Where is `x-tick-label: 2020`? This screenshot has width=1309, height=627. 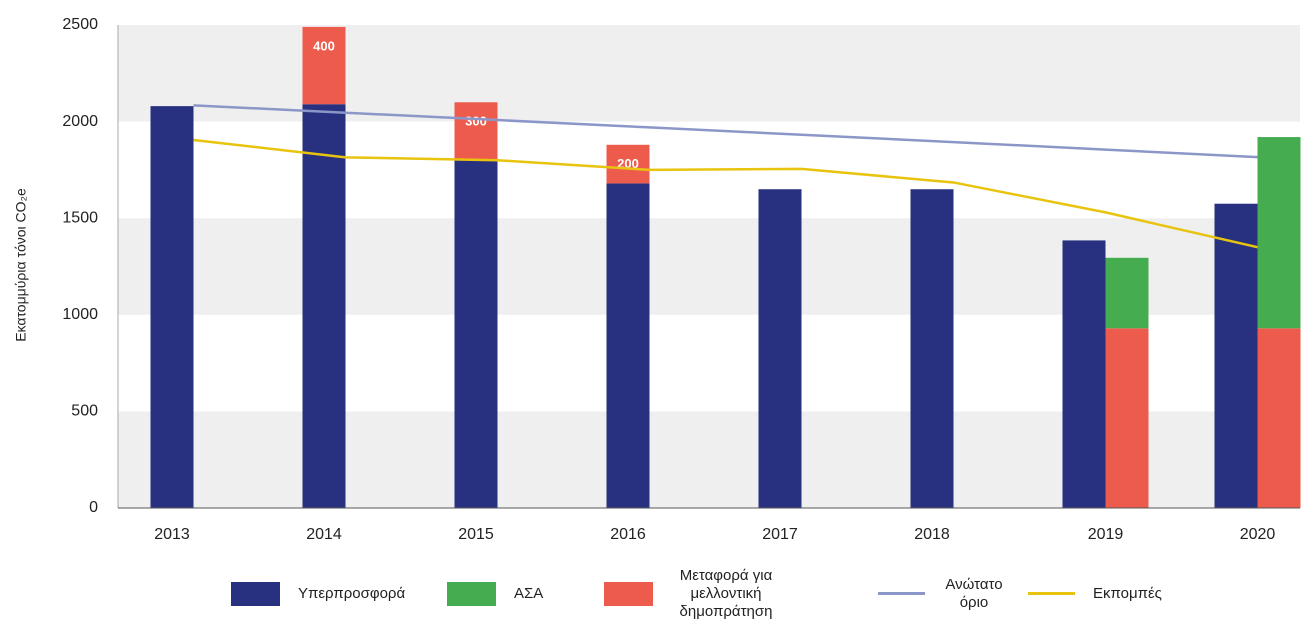 x-tick-label: 2020 is located at coordinates (1258, 534).